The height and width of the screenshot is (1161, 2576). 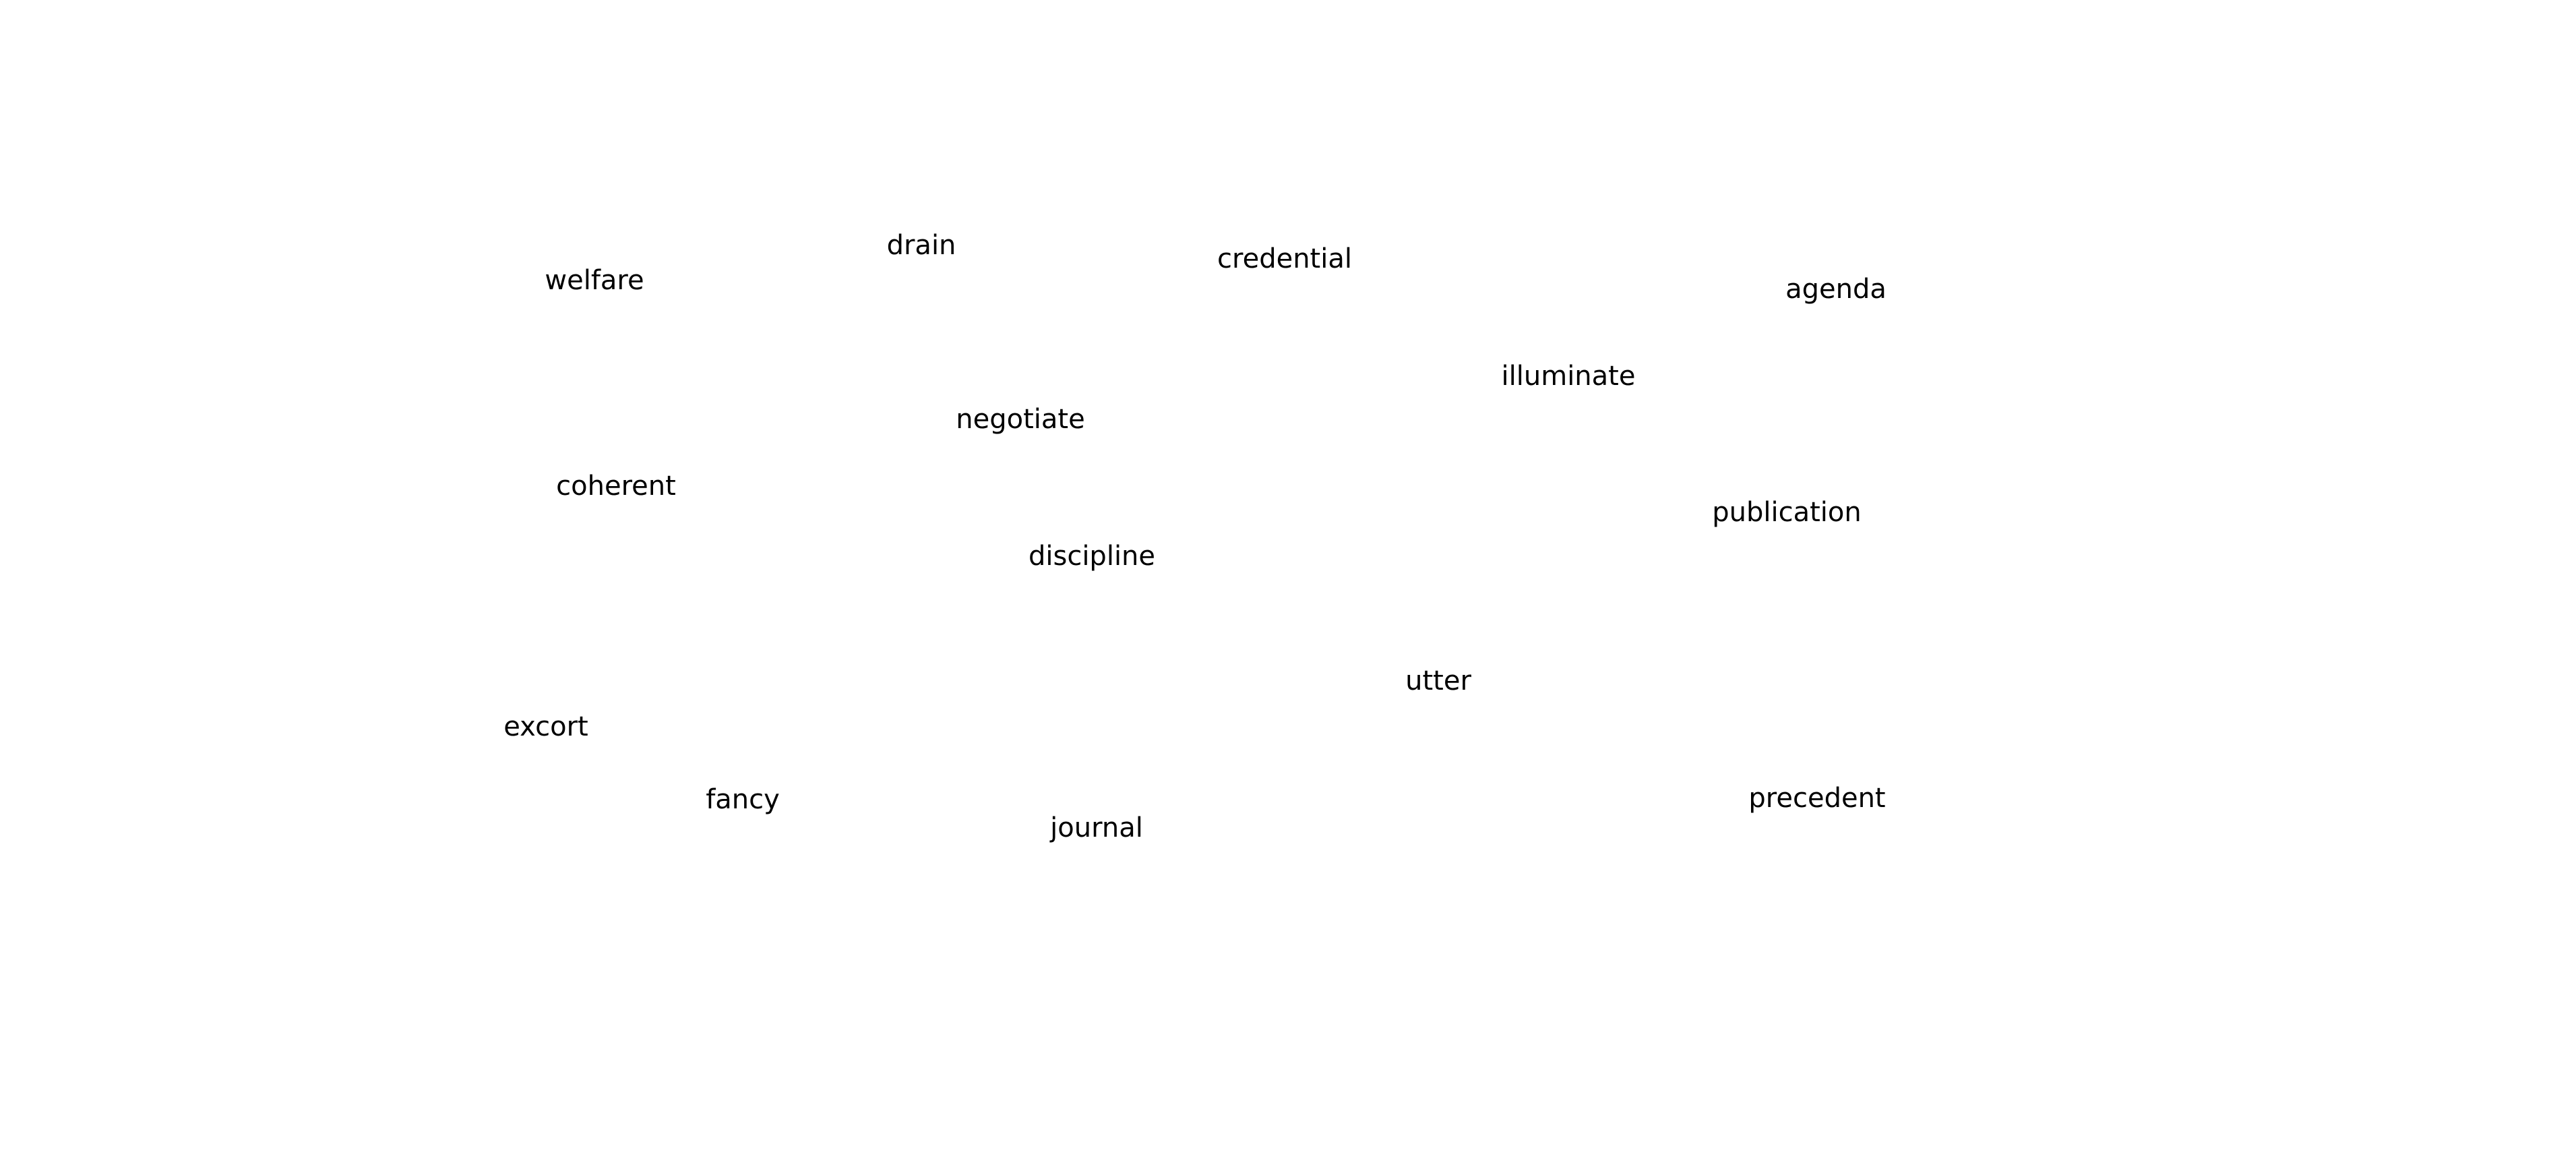 I want to click on word-negotiate: negotiate, so click(x=1021, y=420).